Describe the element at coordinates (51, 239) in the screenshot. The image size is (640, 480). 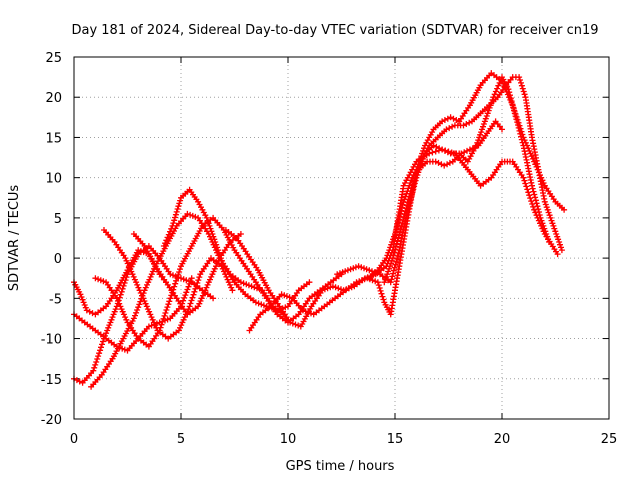
I see `y-tick-labels: -20 -15 -10 -5 0 5 10 15 20 25` at that location.